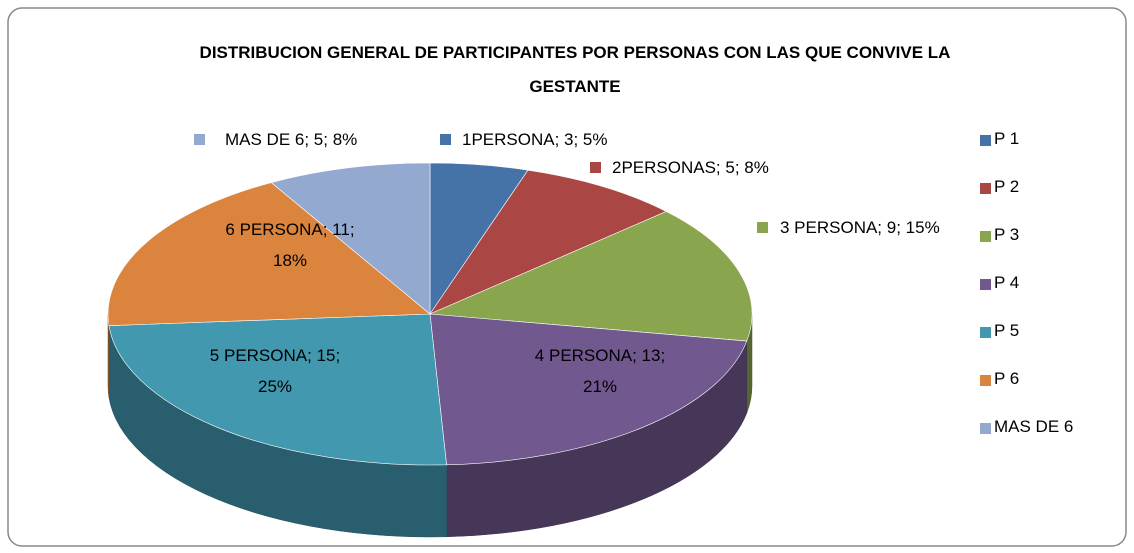  What do you see at coordinates (600, 371) in the screenshot?
I see `data-label: 4 PERSONA; 13; 21%` at bounding box center [600, 371].